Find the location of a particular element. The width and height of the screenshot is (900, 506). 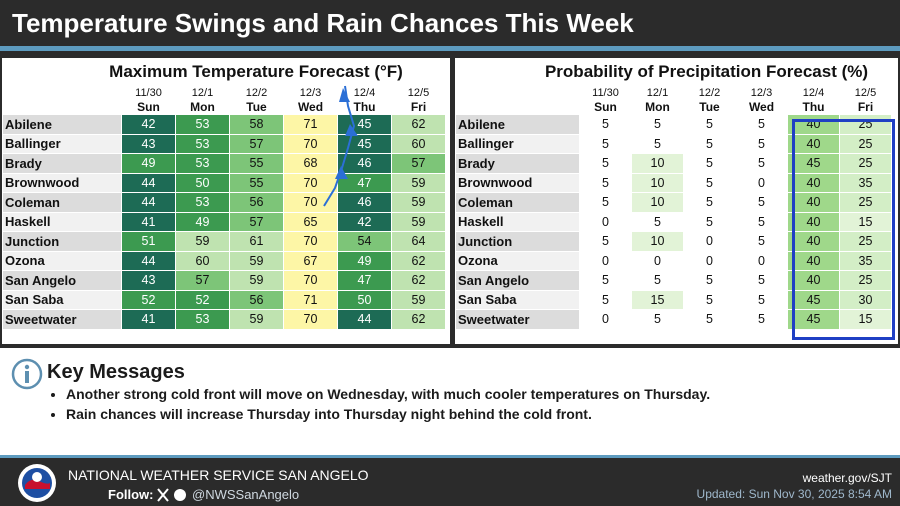

updated-time: Updated: Sun Nov 30, 2025 8:54 AM is located at coordinates (794, 494).